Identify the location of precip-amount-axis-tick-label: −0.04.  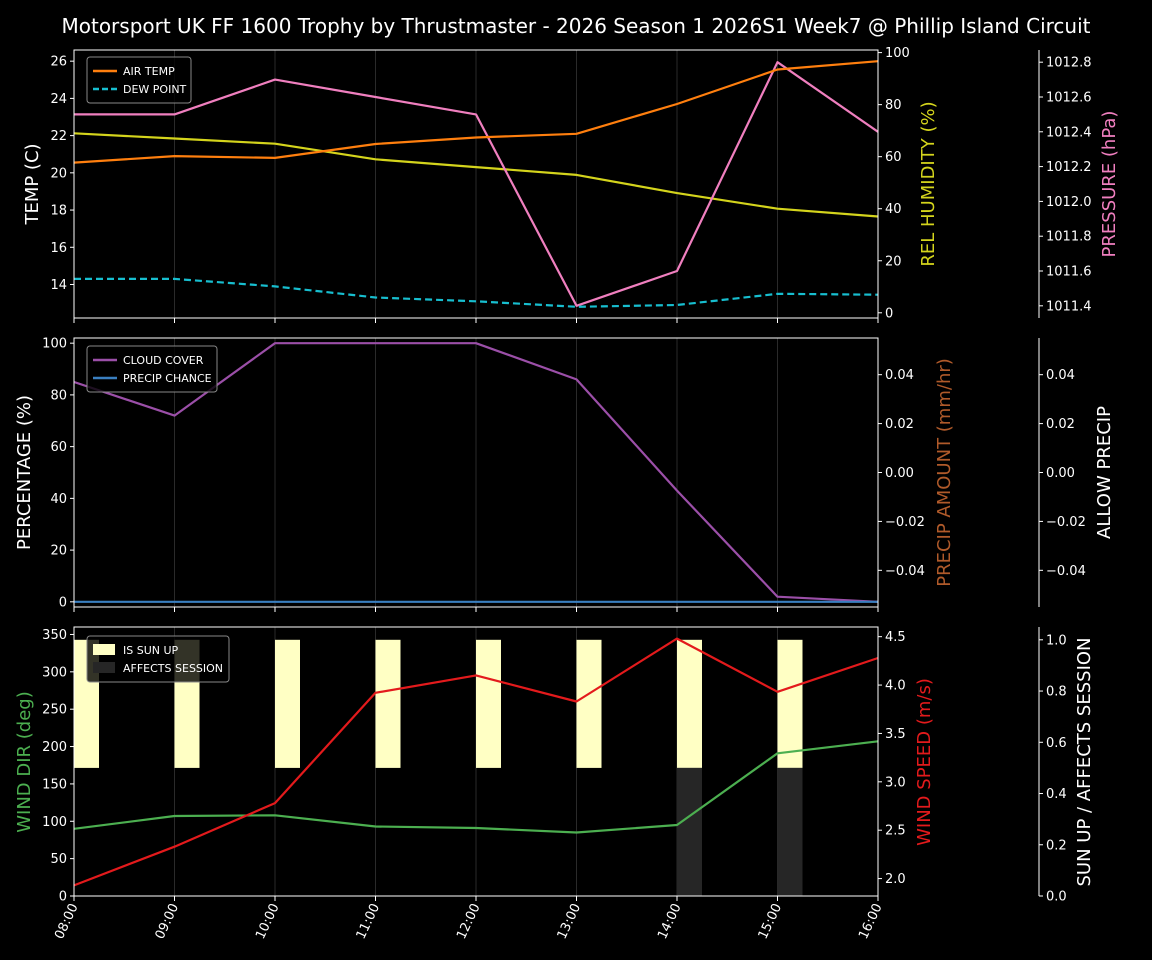
(905, 571).